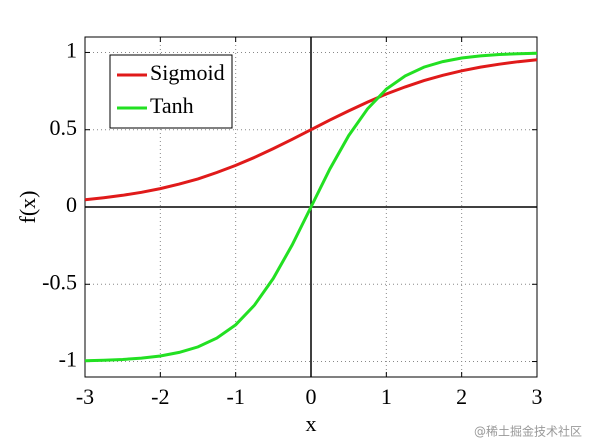 Image resolution: width=595 pixels, height=447 pixels. Describe the element at coordinates (64, 127) in the screenshot. I see `y-tick-label: 0.5` at that location.